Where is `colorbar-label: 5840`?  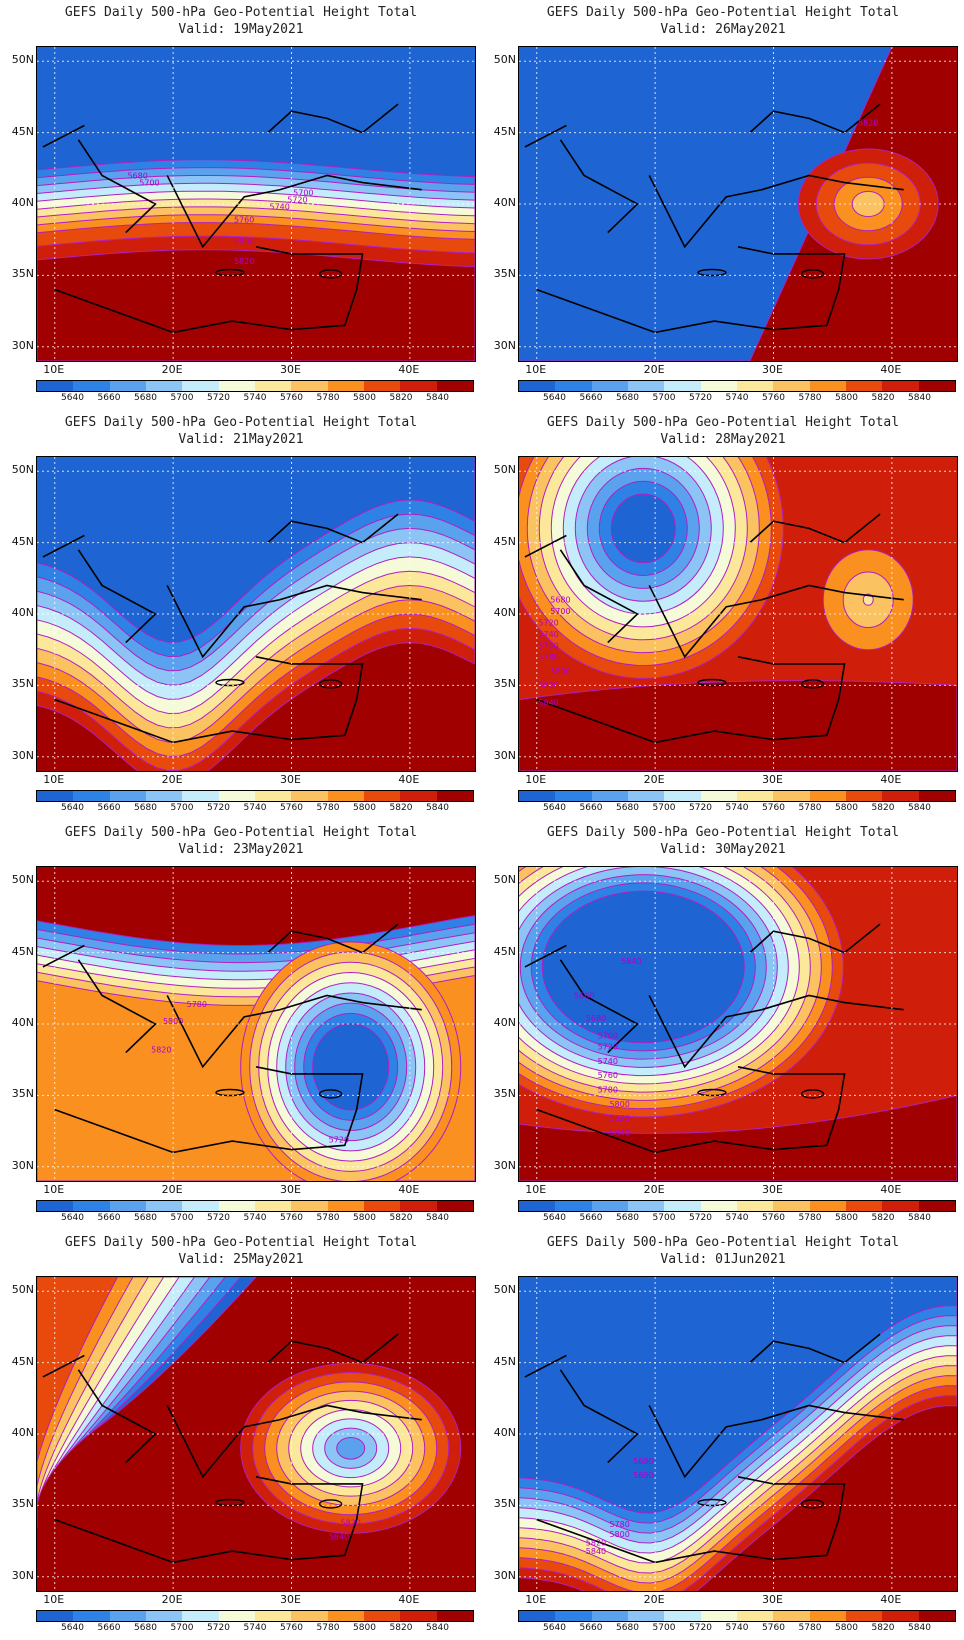 colorbar-label: 5840 is located at coordinates (437, 1218).